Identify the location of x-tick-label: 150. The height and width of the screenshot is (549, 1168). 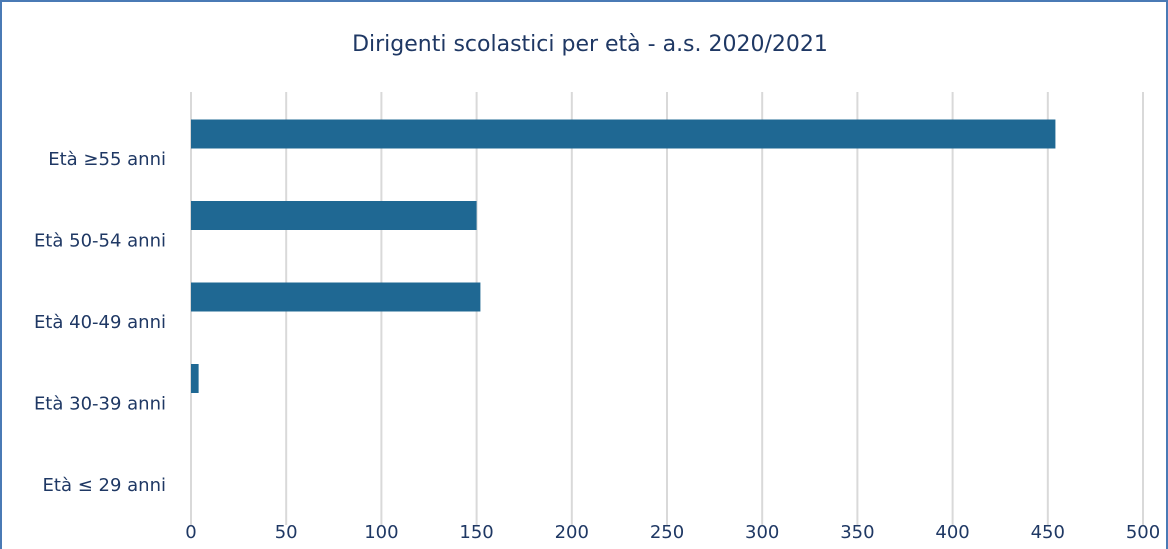
(476, 532).